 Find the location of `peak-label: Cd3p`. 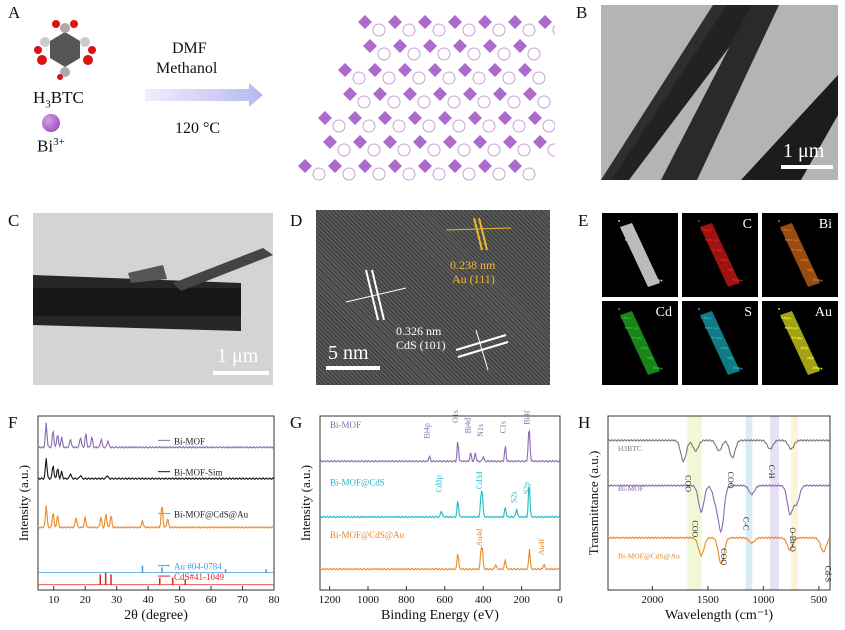

peak-label: Cd3p is located at coordinates (438, 483).